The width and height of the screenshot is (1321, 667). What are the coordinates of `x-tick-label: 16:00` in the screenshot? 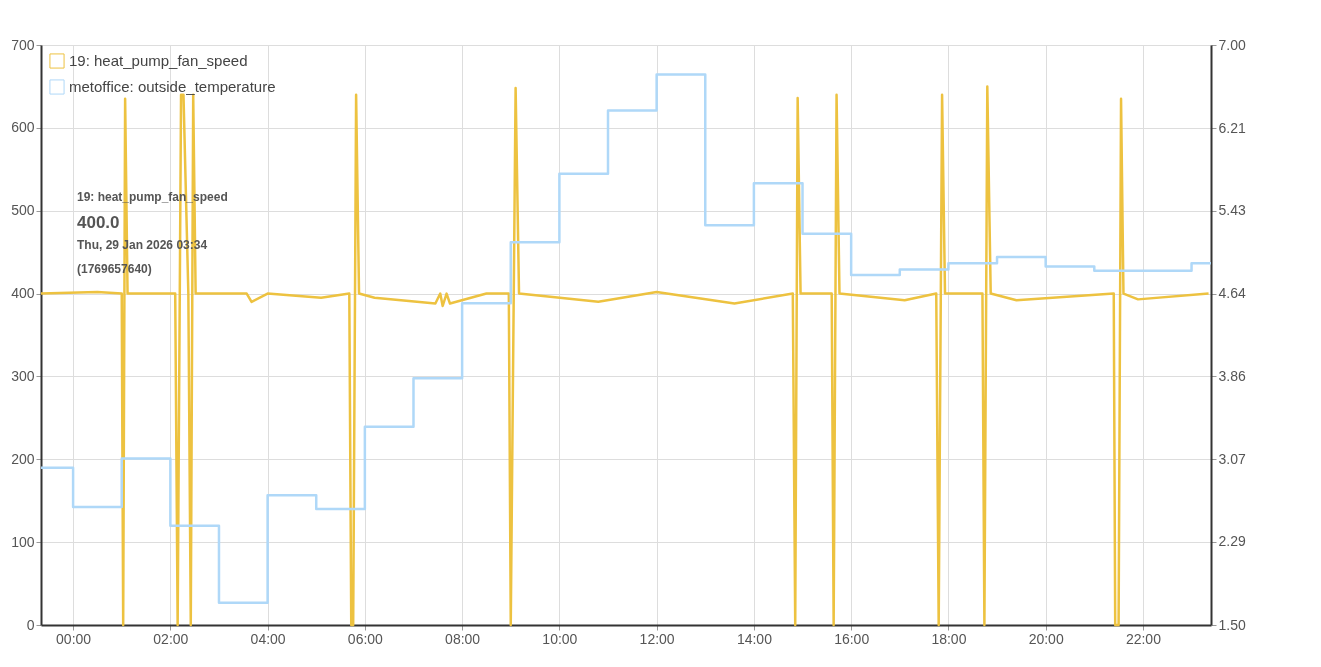 It's located at (852, 638).